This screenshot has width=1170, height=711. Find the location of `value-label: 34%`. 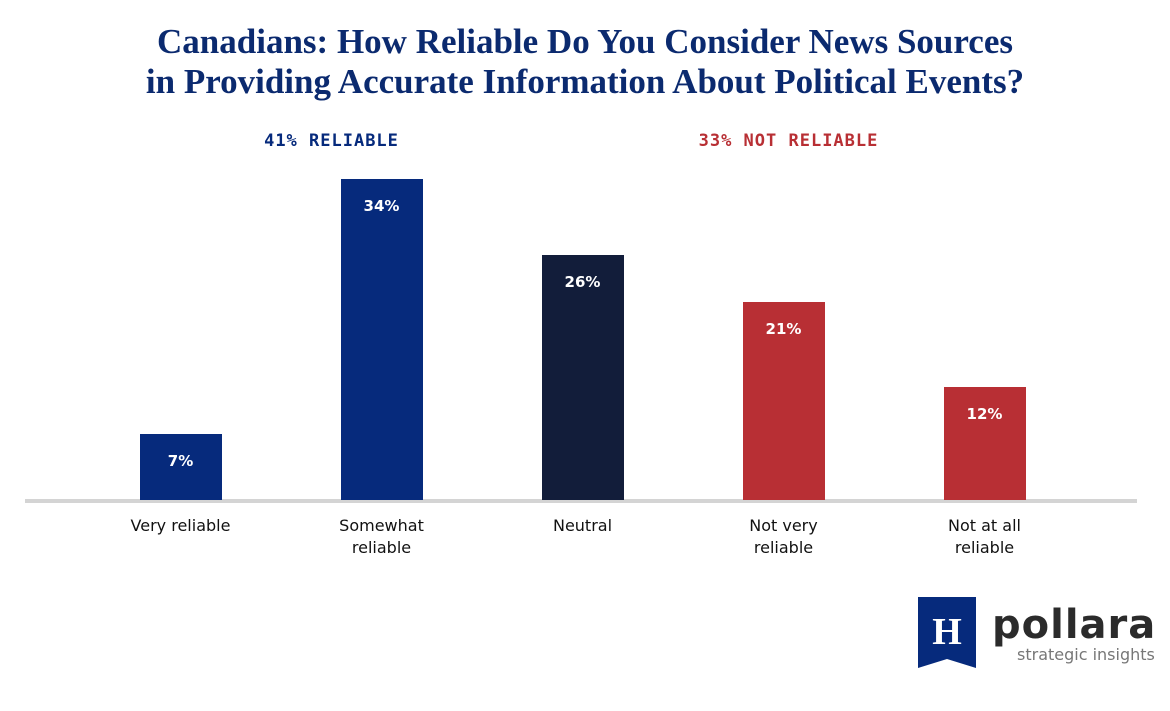

value-label: 34% is located at coordinates (381, 206).